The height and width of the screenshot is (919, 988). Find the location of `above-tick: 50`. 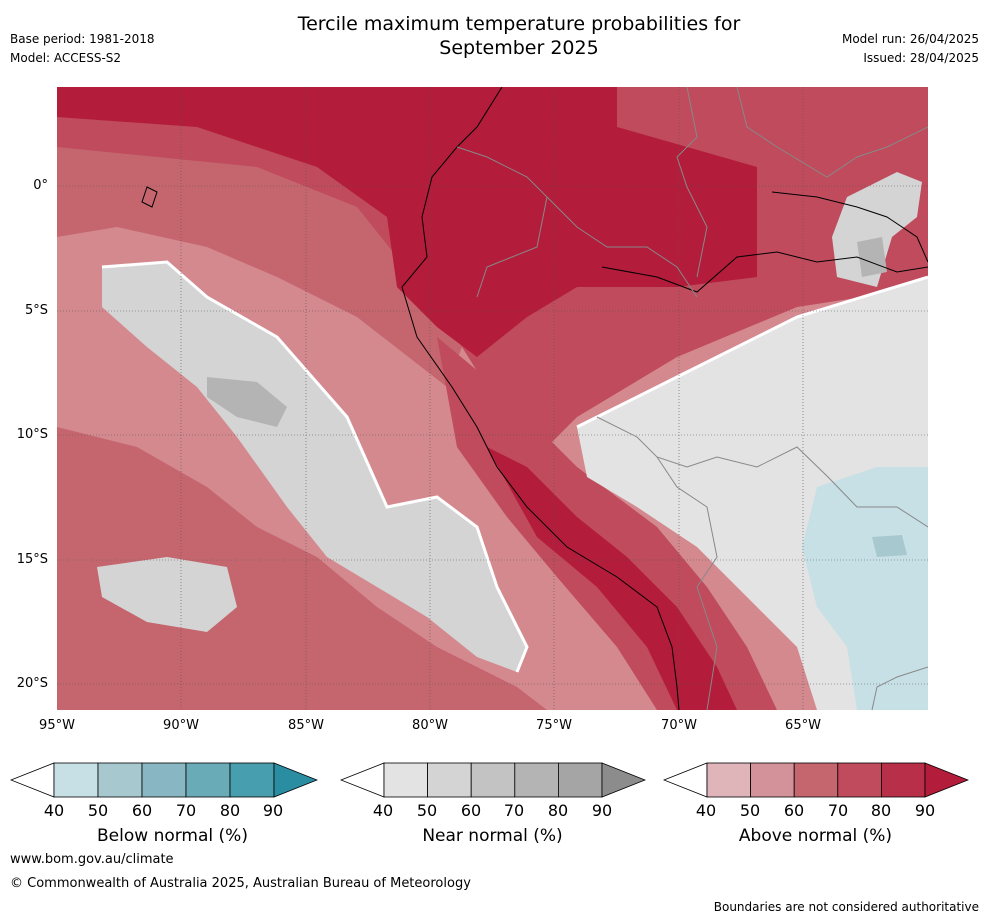

above-tick: 50 is located at coordinates (750, 810).